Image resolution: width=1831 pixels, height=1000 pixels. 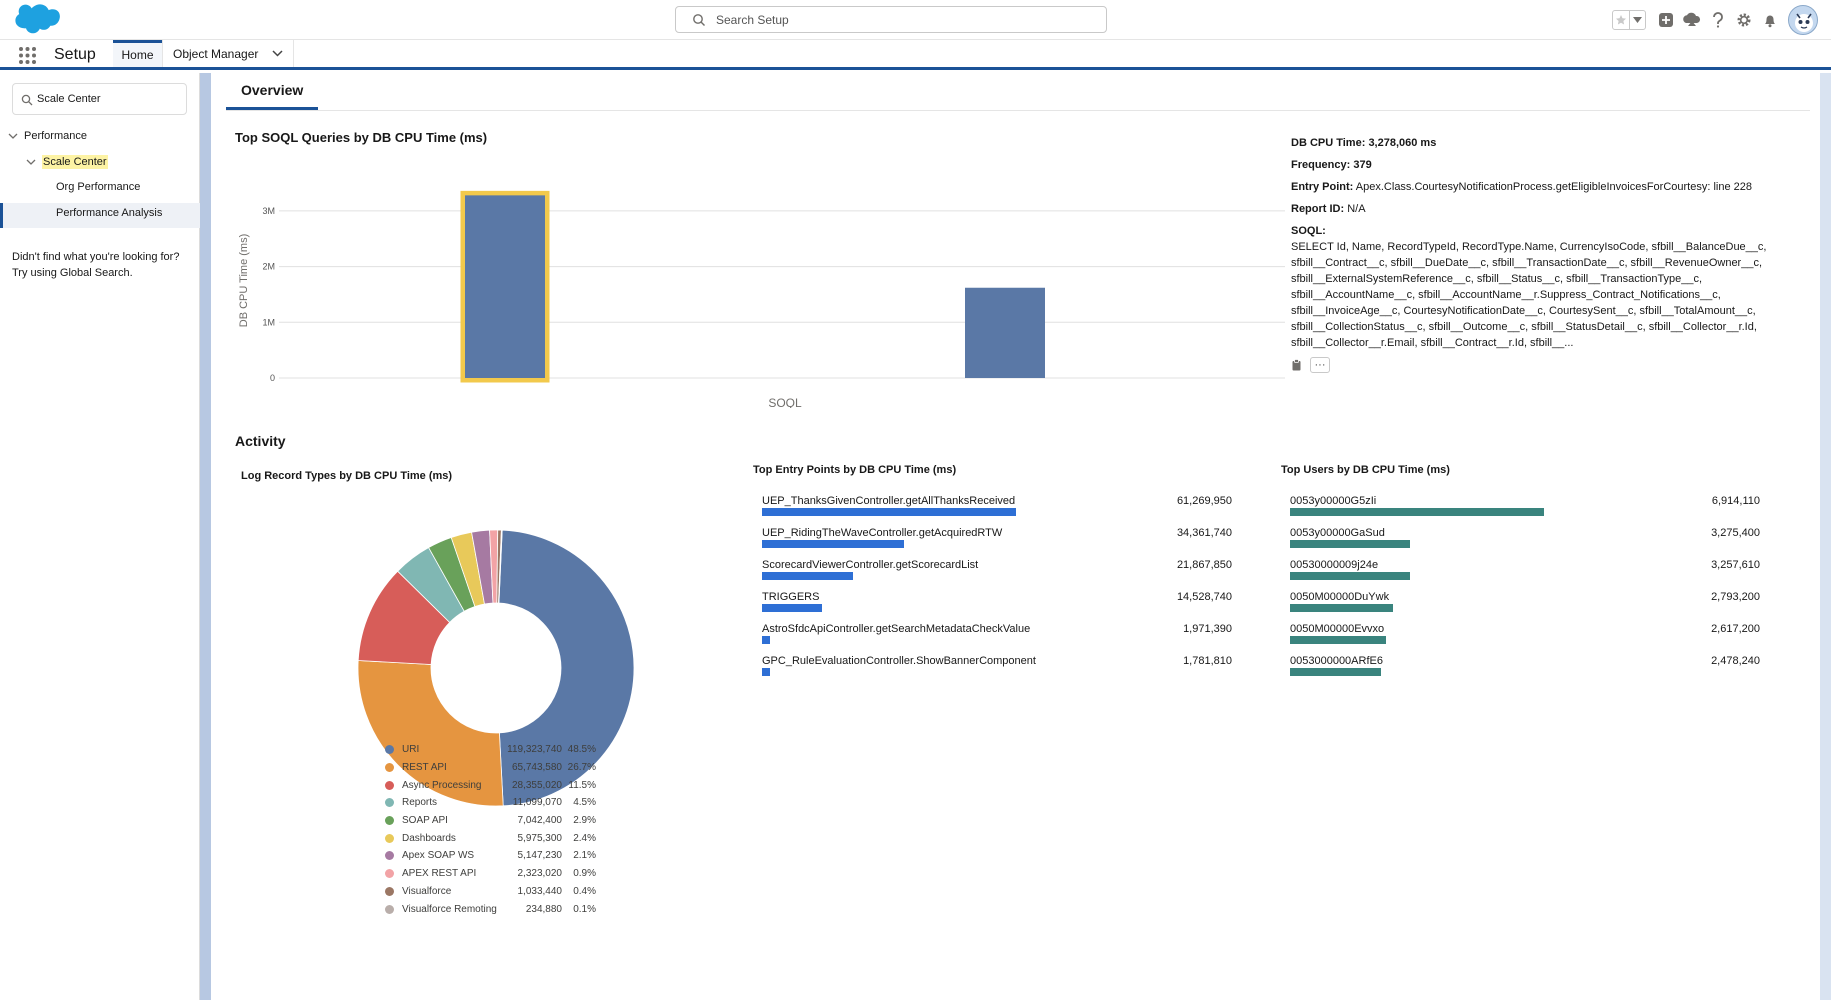 What do you see at coordinates (1637, 20) in the screenshot?
I see `favorites-dropdown-icon` at bounding box center [1637, 20].